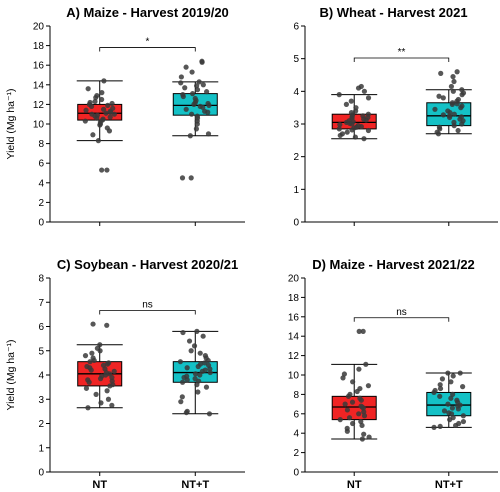  What do you see at coordinates (39, 46) in the screenshot?
I see `y-tick-label: 18` at bounding box center [39, 46].